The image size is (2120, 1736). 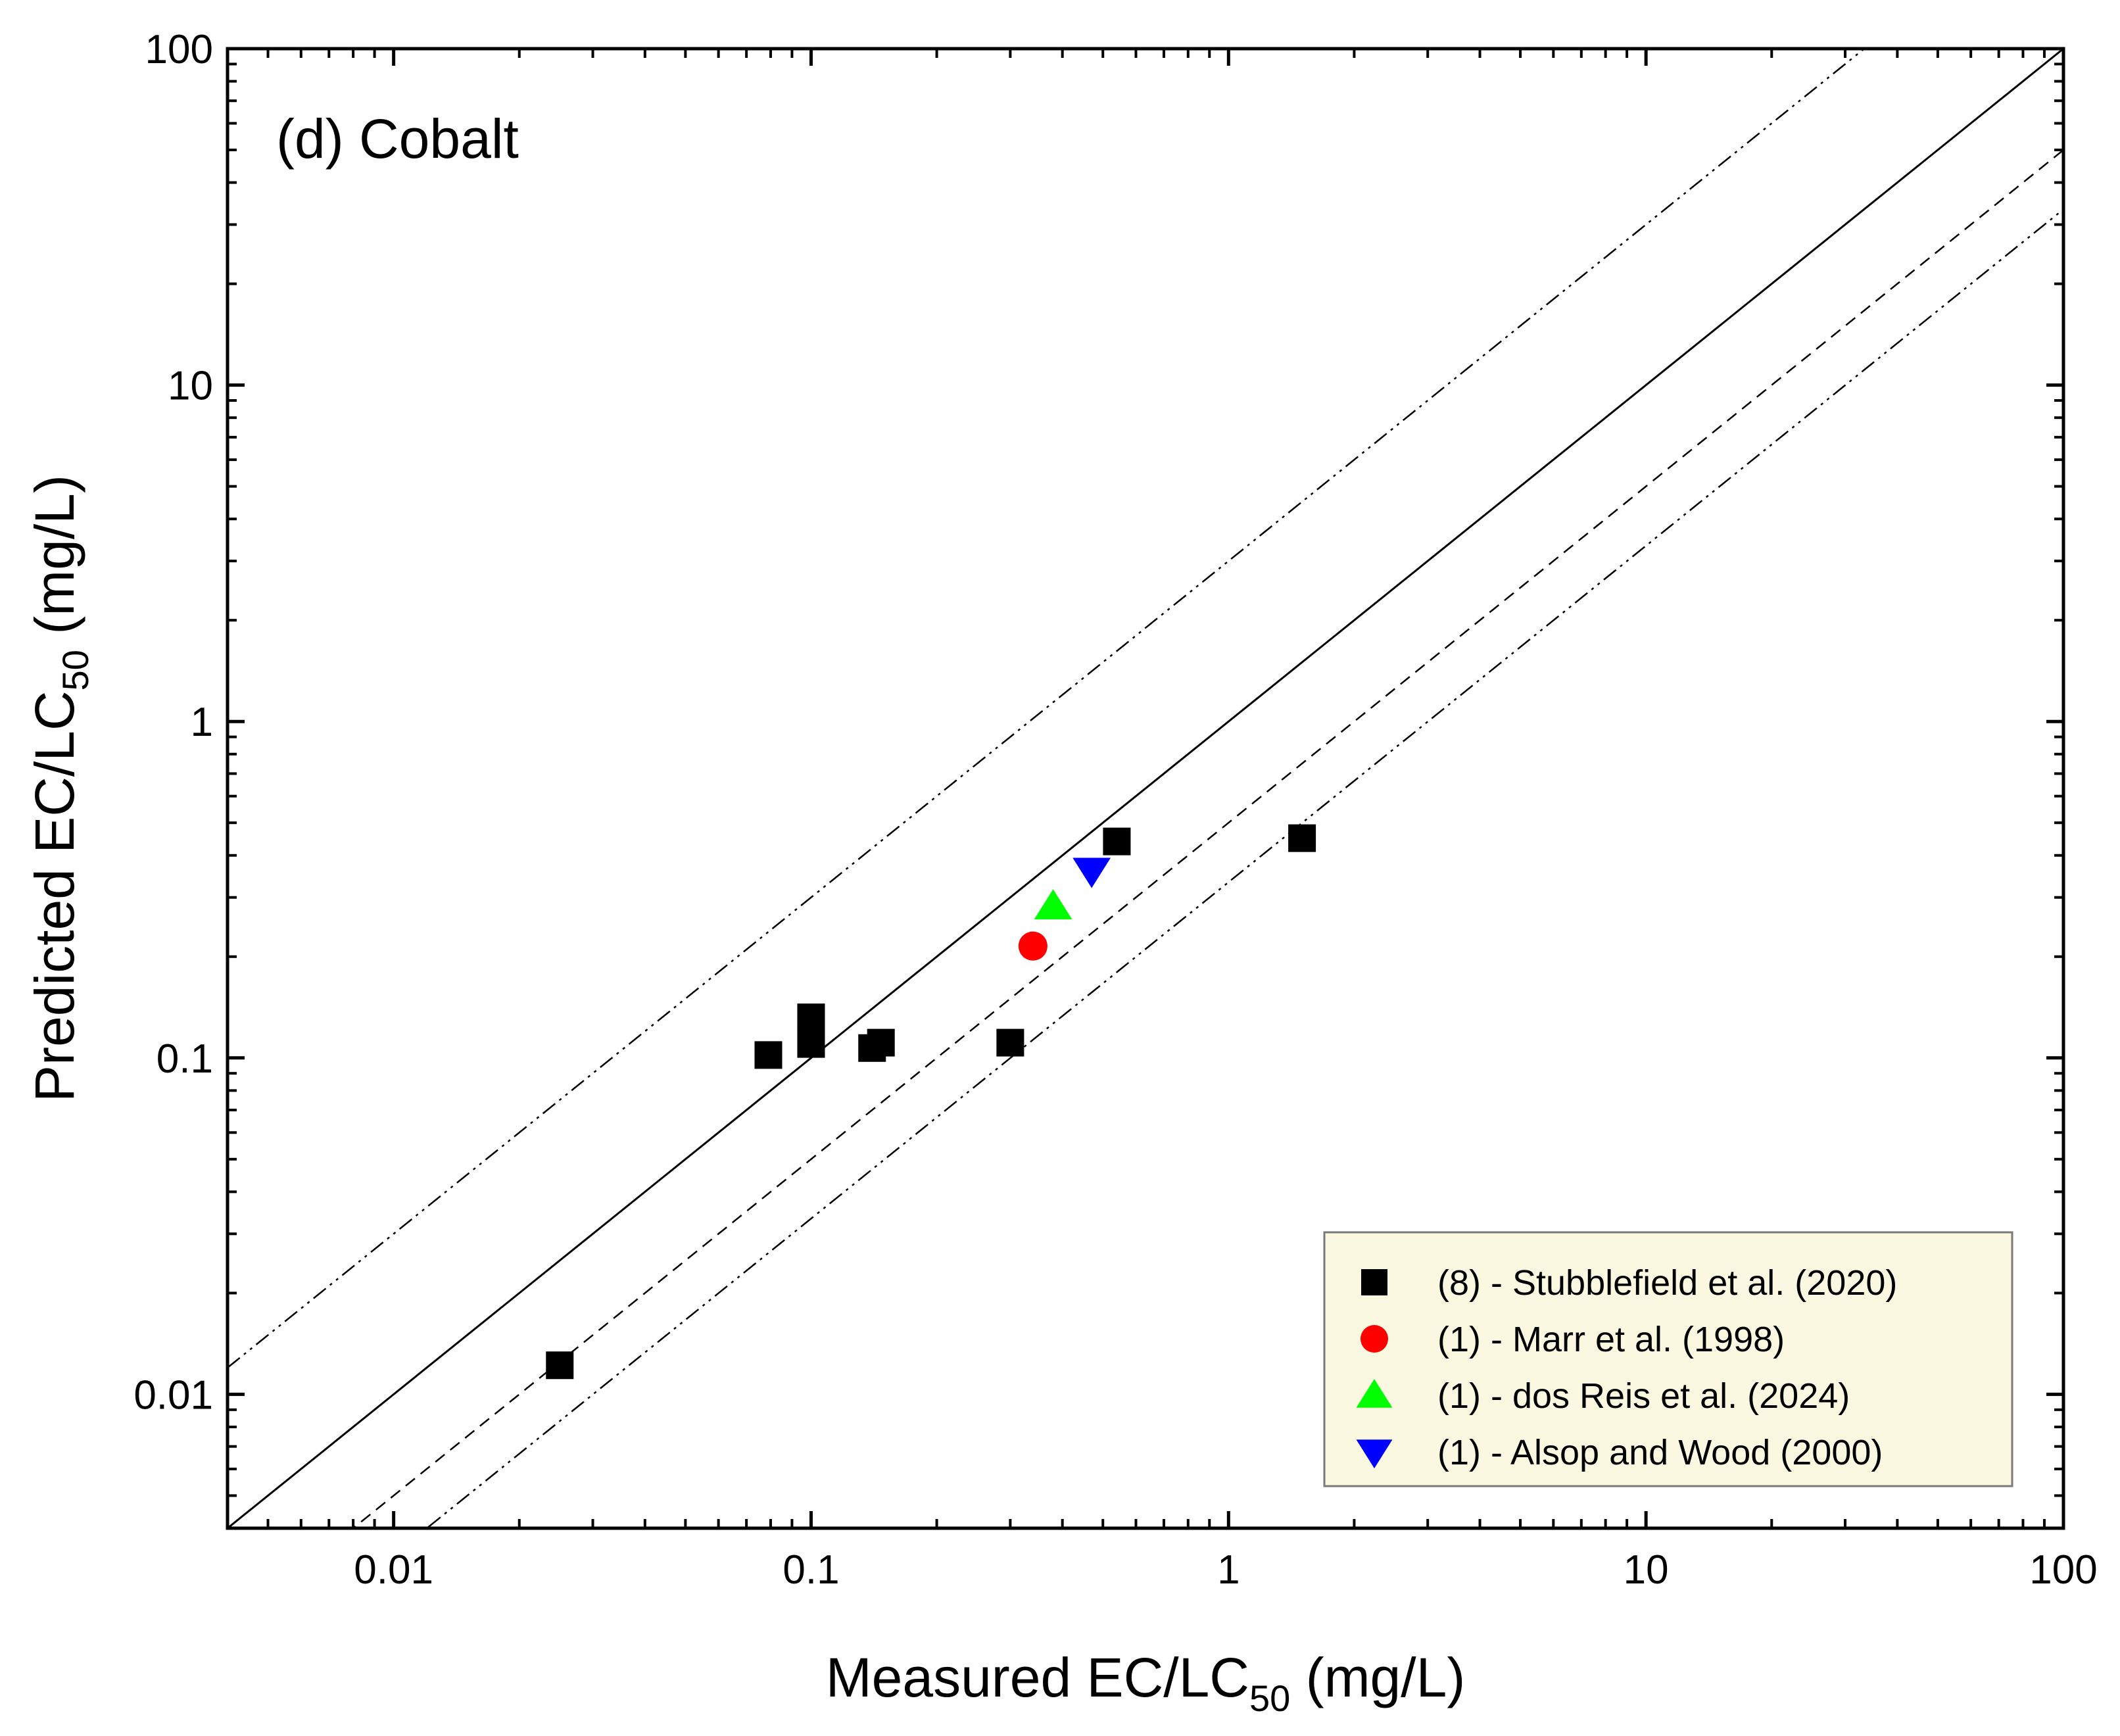 What do you see at coordinates (2063, 1570) in the screenshot?
I see `x-tick-label-4: 100` at bounding box center [2063, 1570].